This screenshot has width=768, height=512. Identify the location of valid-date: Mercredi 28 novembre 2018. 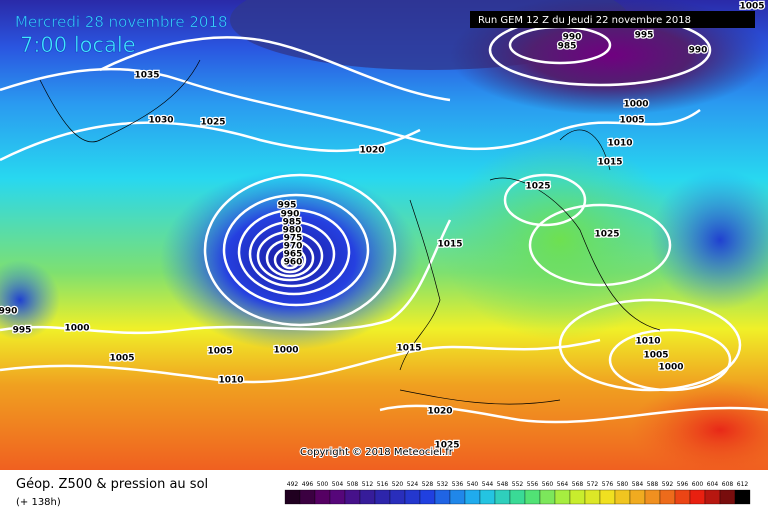
(121, 22).